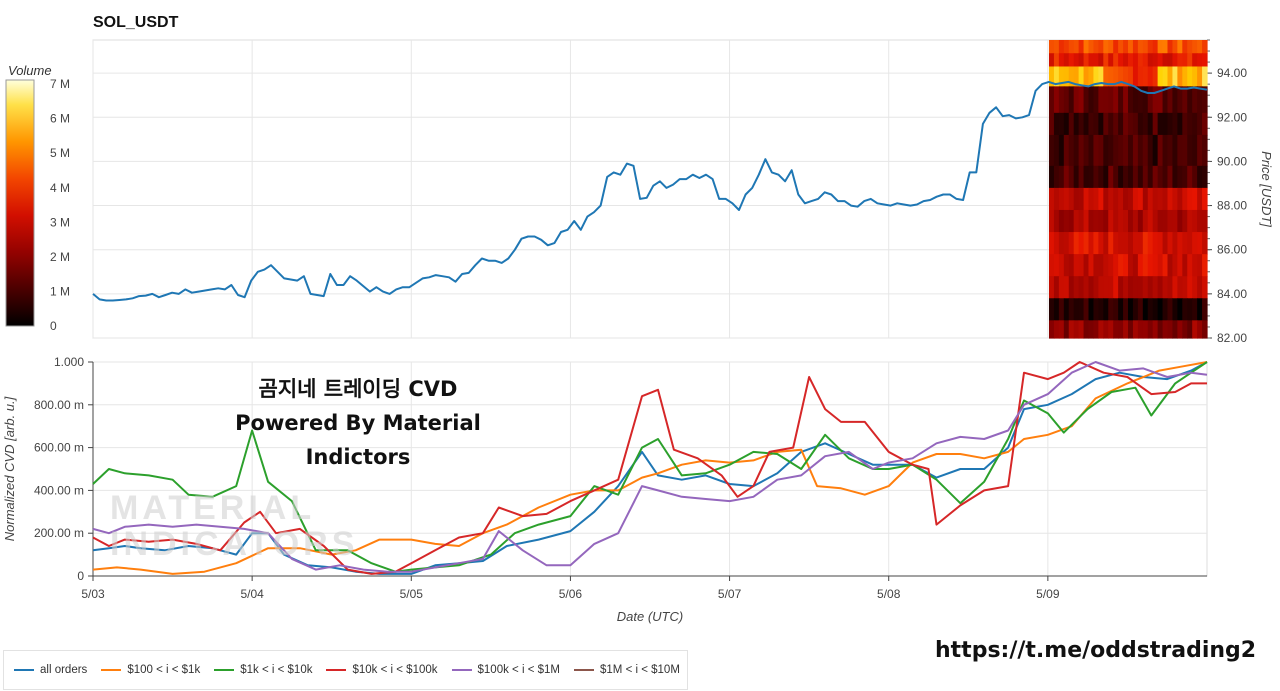 This screenshot has width=1280, height=691. I want to click on cvd-xtick-label: 5/05, so click(412, 594).